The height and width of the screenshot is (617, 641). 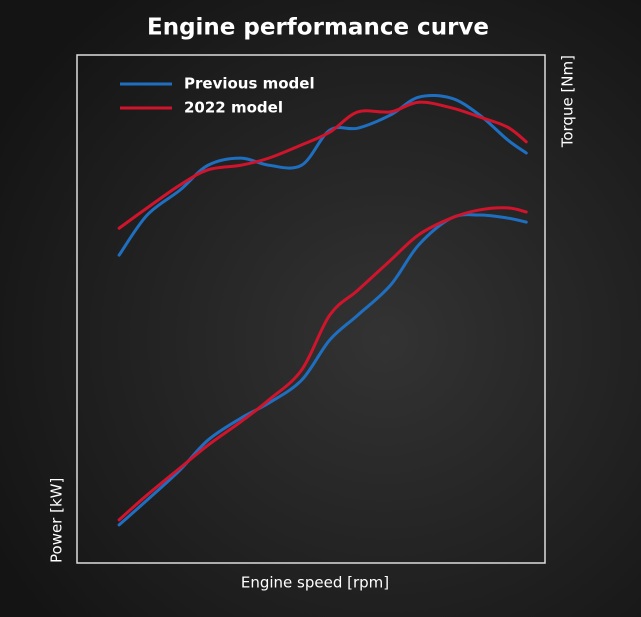 I want to click on chart-title: Engine performance curve, so click(x=318, y=28).